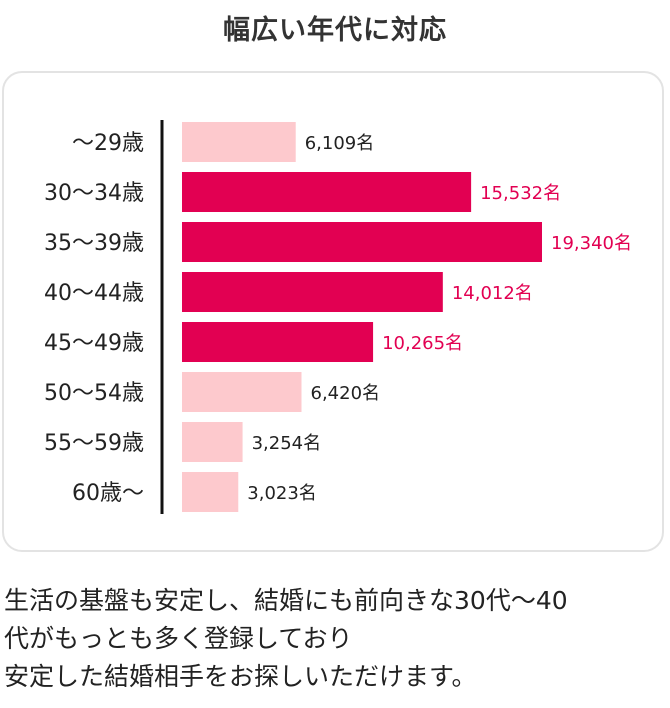  Describe the element at coordinates (346, 393) in the screenshot. I see `value-label: 6,420名` at that location.